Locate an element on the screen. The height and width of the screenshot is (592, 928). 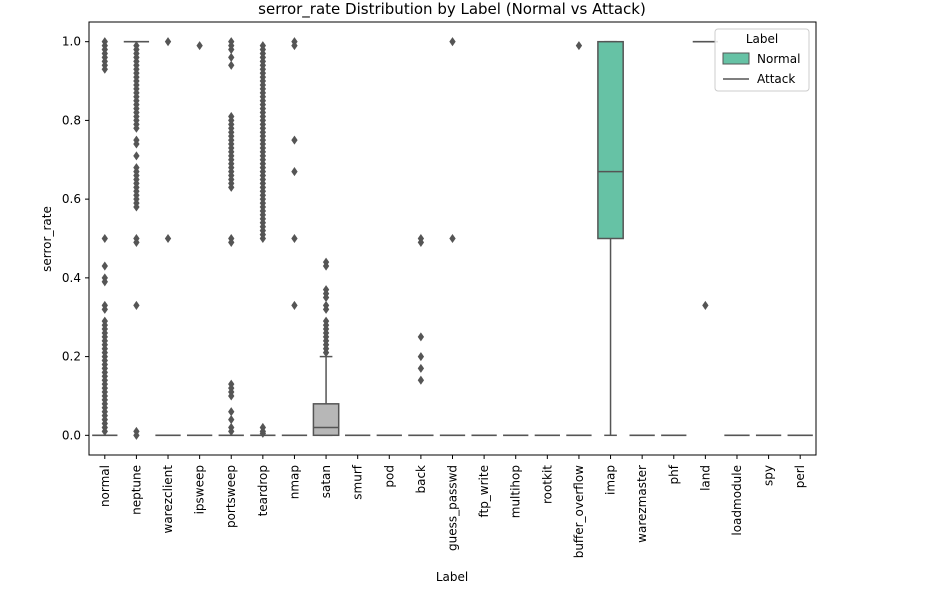
x-tick-label-portsweep: portsweep is located at coordinates (231, 496).